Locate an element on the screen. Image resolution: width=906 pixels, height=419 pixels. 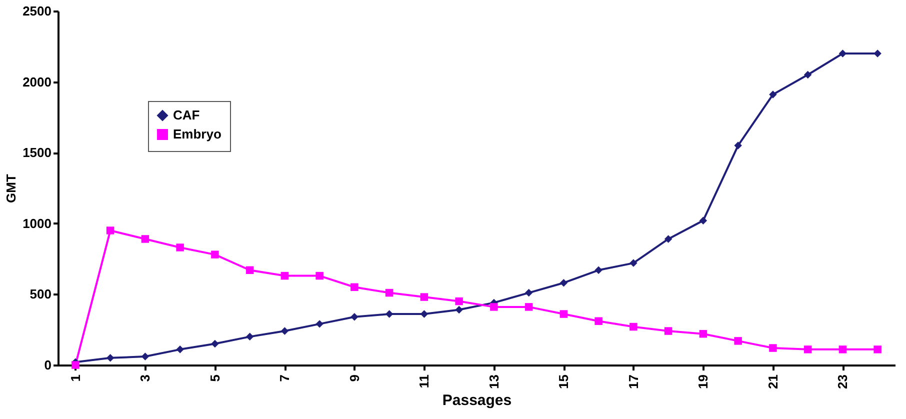
y-tick-label: 2000 is located at coordinates (37, 82).